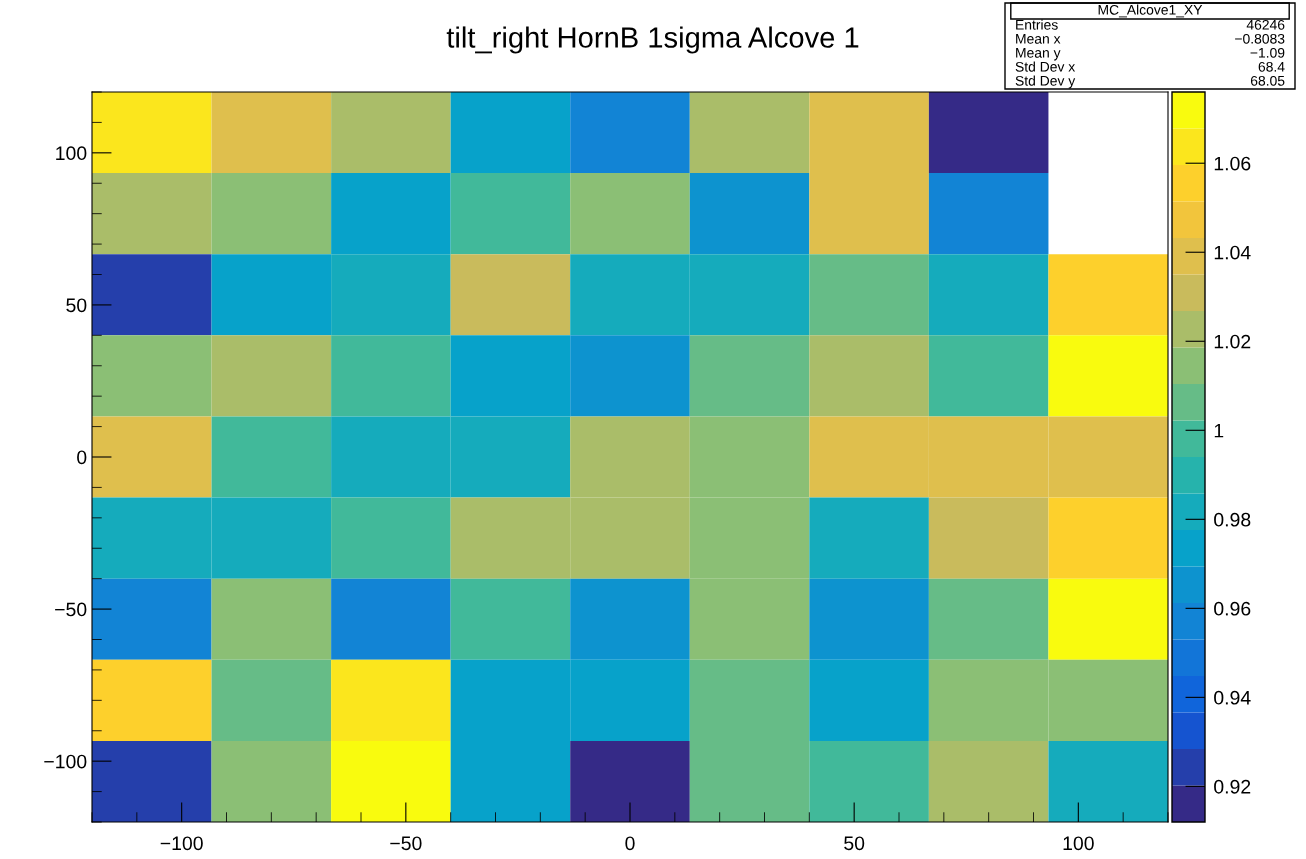  What do you see at coordinates (1045, 66) in the screenshot?
I see `text: Std Dev x` at bounding box center [1045, 66].